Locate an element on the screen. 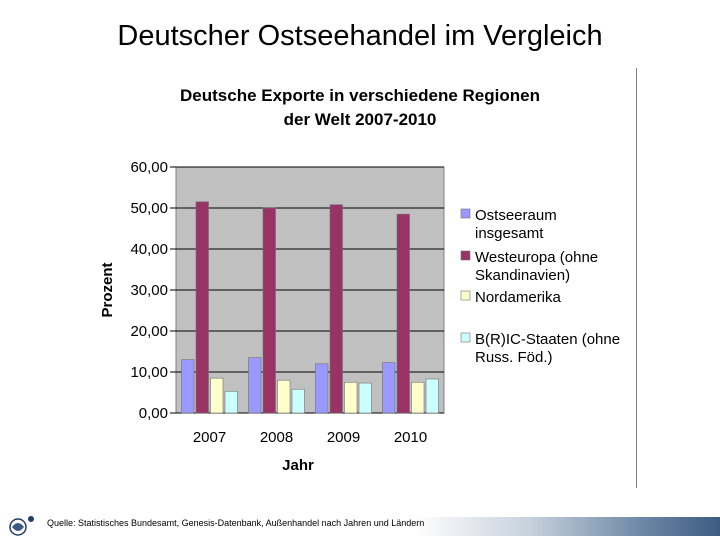  x-tick-labels: 2007 2008 2009 2010 is located at coordinates (310, 437).